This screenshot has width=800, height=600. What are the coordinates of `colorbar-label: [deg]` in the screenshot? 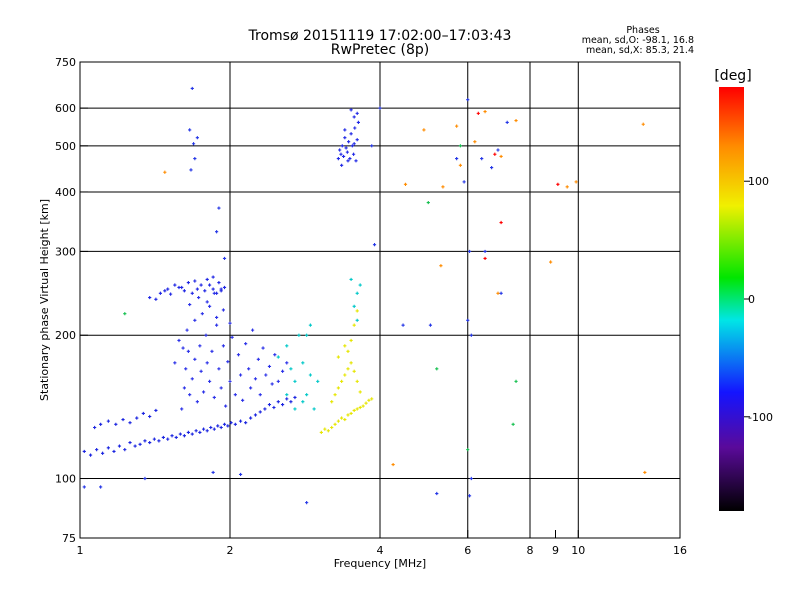 It's located at (732, 76).